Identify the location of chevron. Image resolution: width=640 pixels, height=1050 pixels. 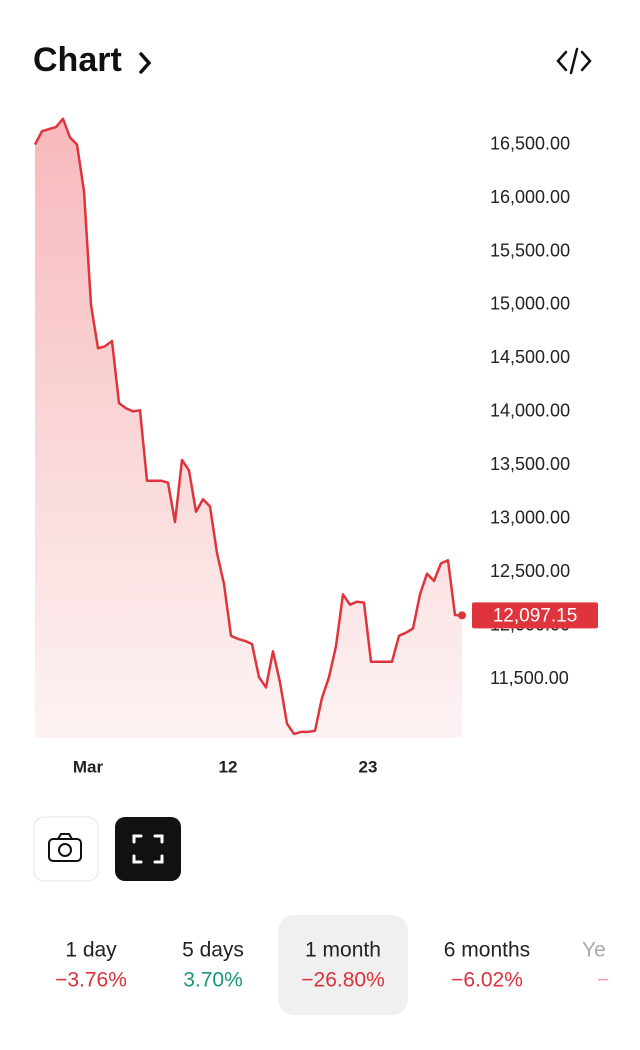
(145, 63).